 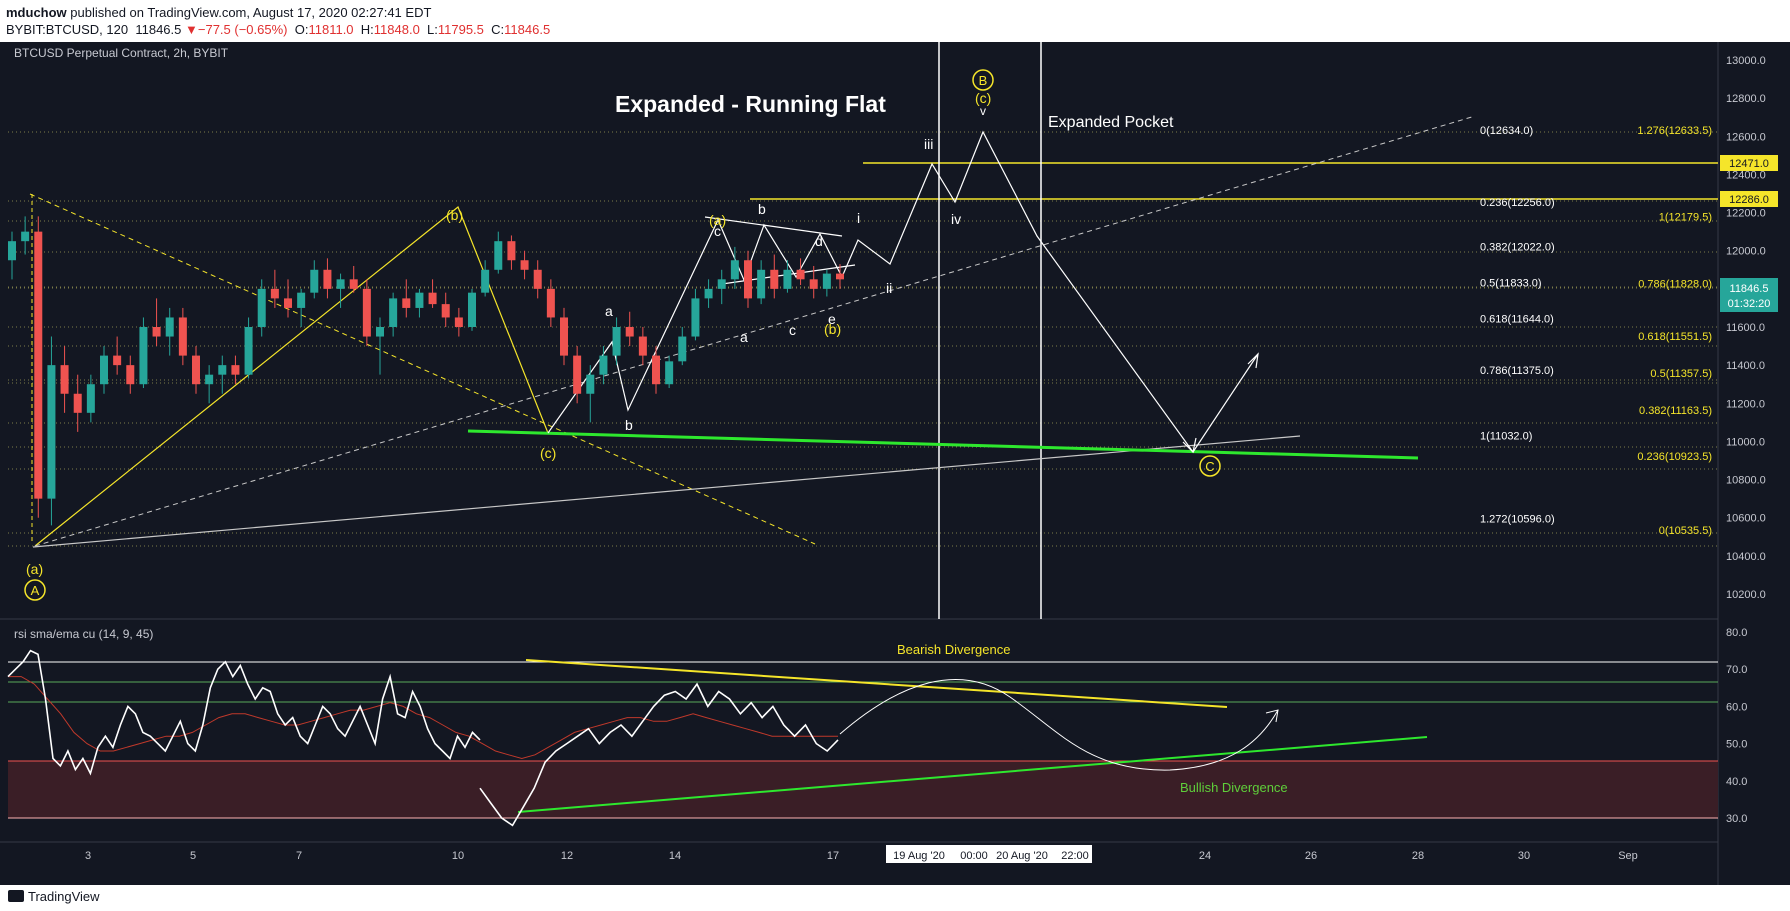 I want to click on time-axis-tick: 10, so click(x=458, y=856).